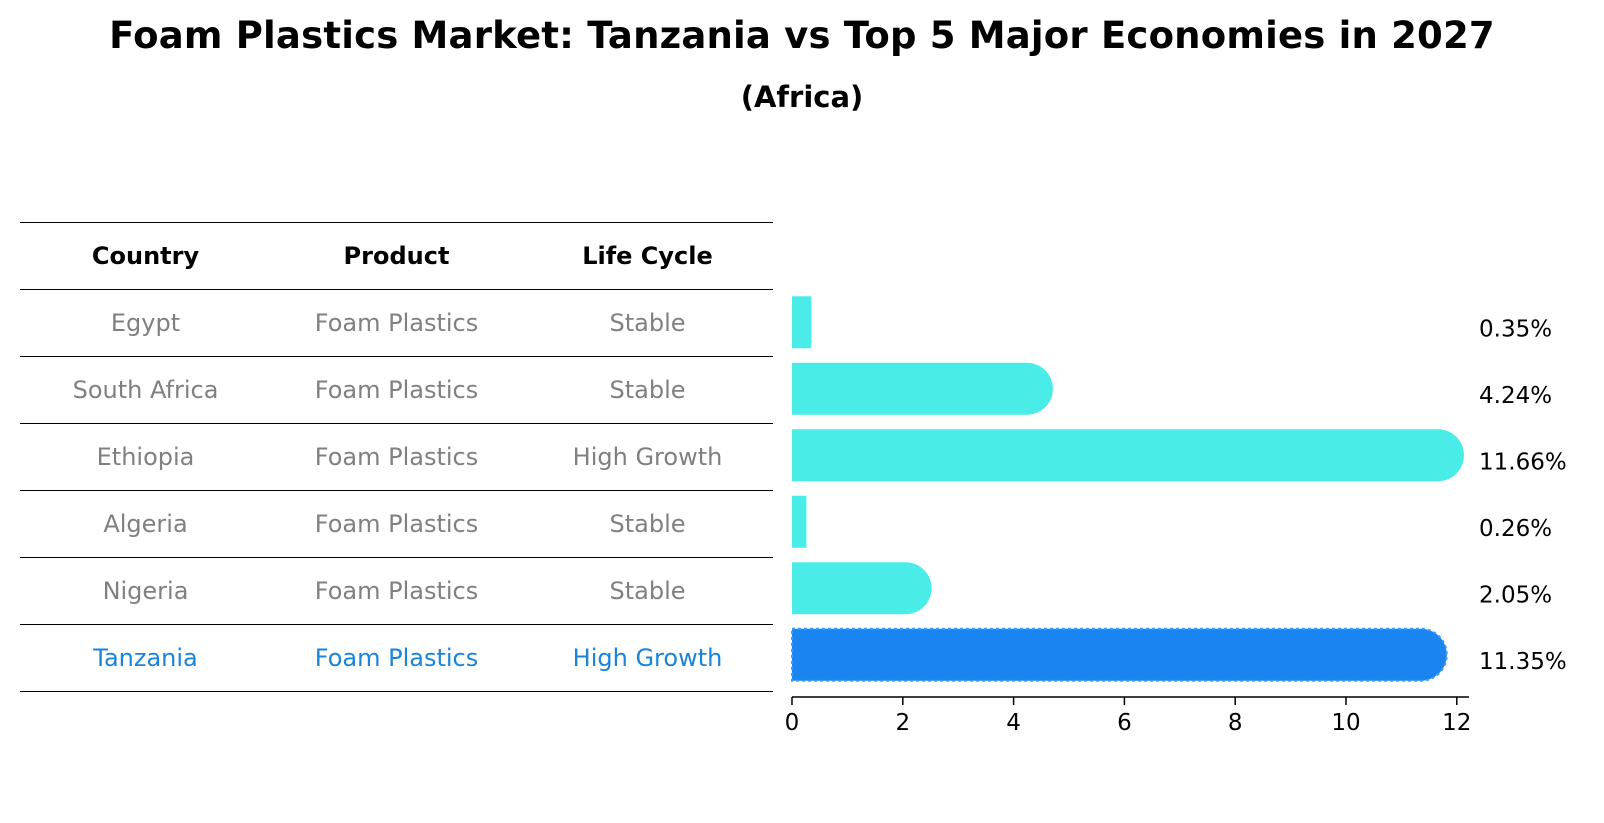 This screenshot has width=1604, height=823. What do you see at coordinates (647, 256) in the screenshot?
I see `header-life-cycle: Life Cycle` at bounding box center [647, 256].